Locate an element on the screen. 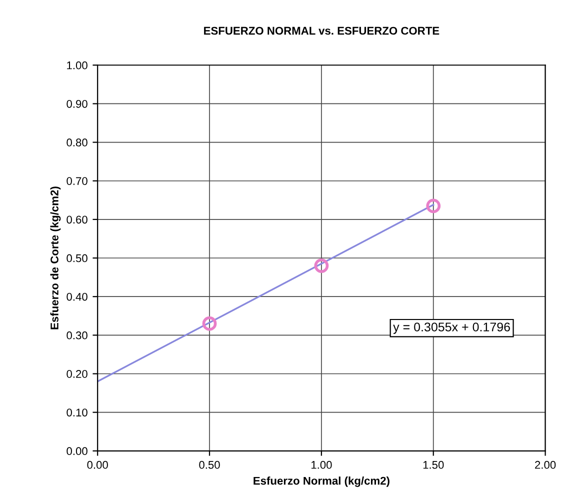  y-tick-label: 0.60 is located at coordinates (77, 220).